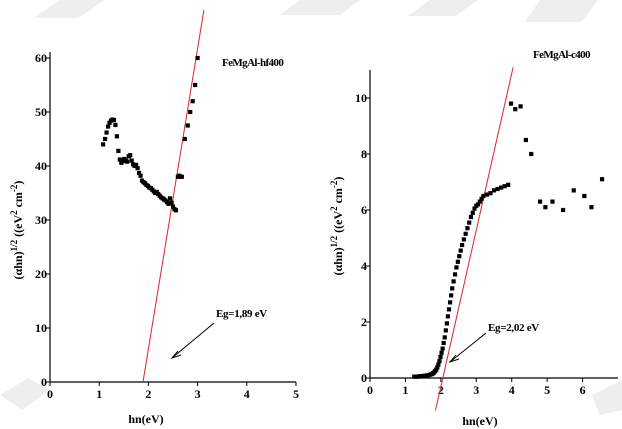 This screenshot has width=622, height=429. I want to click on chart-title-left: FeMgAl-hf400, so click(253, 63).